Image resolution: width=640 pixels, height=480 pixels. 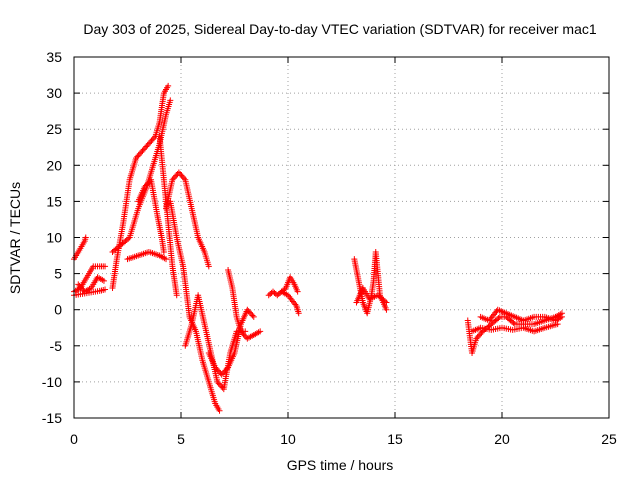 What do you see at coordinates (395, 439) in the screenshot?
I see `x-tick-label: 15` at bounding box center [395, 439].